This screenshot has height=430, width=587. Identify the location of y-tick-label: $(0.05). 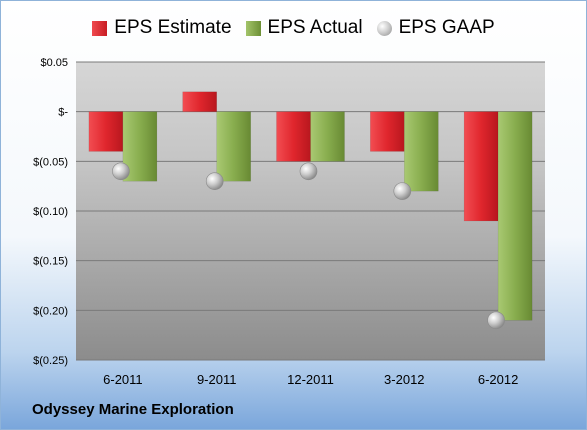
(50, 162).